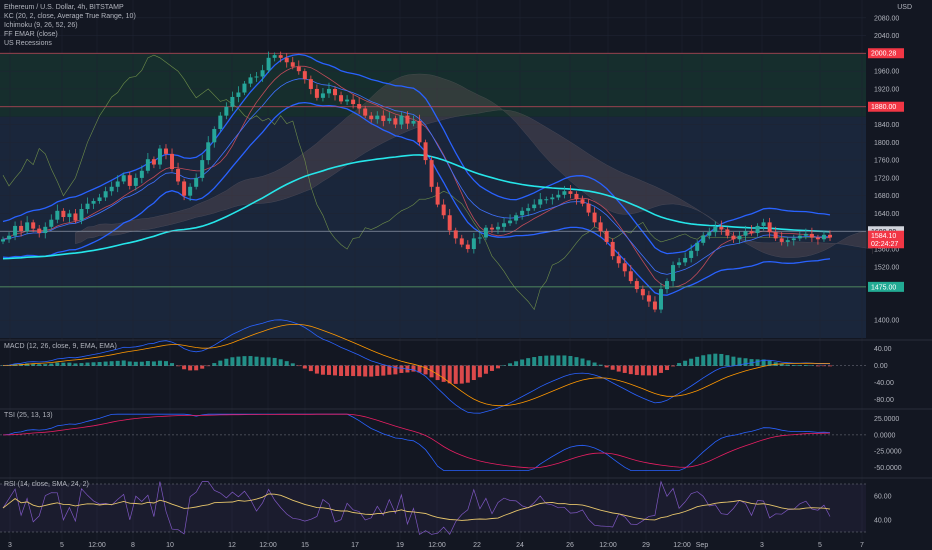  I want to click on legend-ichimoku: Ichimoku (9, 26, 52, 26), so click(41, 25).